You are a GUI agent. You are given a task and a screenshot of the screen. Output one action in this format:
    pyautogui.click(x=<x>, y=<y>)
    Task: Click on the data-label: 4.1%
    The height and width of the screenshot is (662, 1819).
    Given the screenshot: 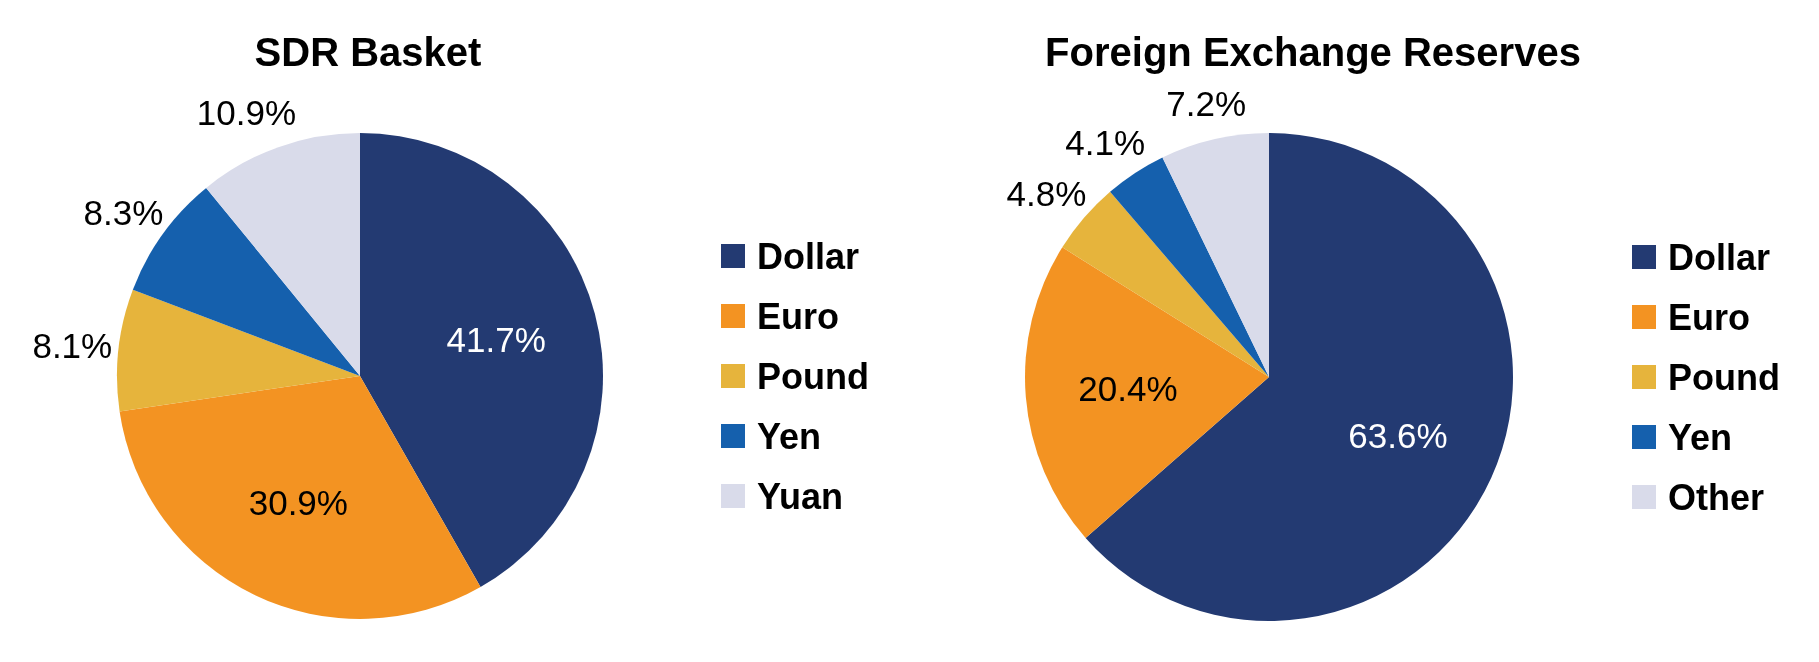 What is the action you would take?
    pyautogui.click(x=1105, y=142)
    